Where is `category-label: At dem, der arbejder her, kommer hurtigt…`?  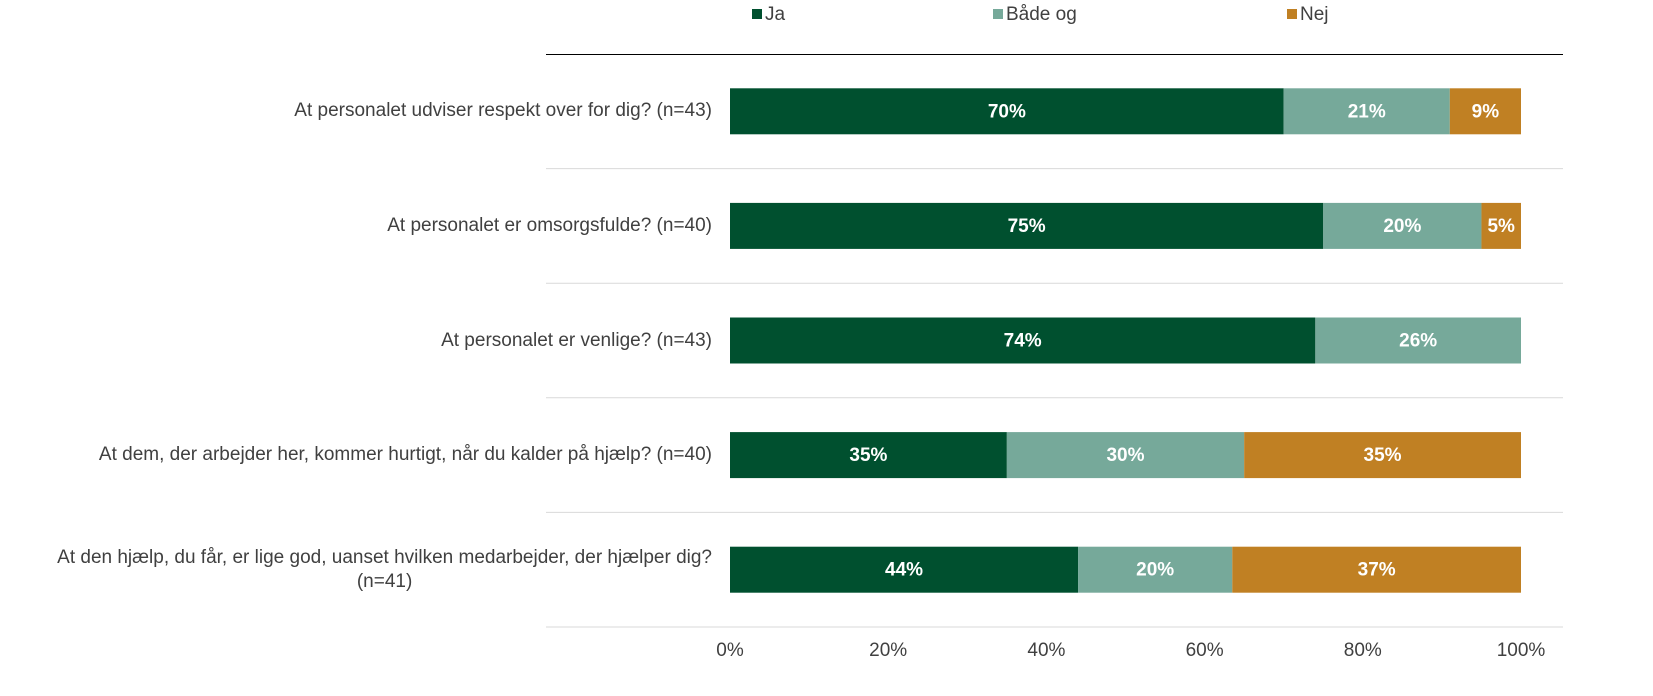
category-label: At dem, der arbejder her, kommer hurtigt… is located at coordinates (405, 455).